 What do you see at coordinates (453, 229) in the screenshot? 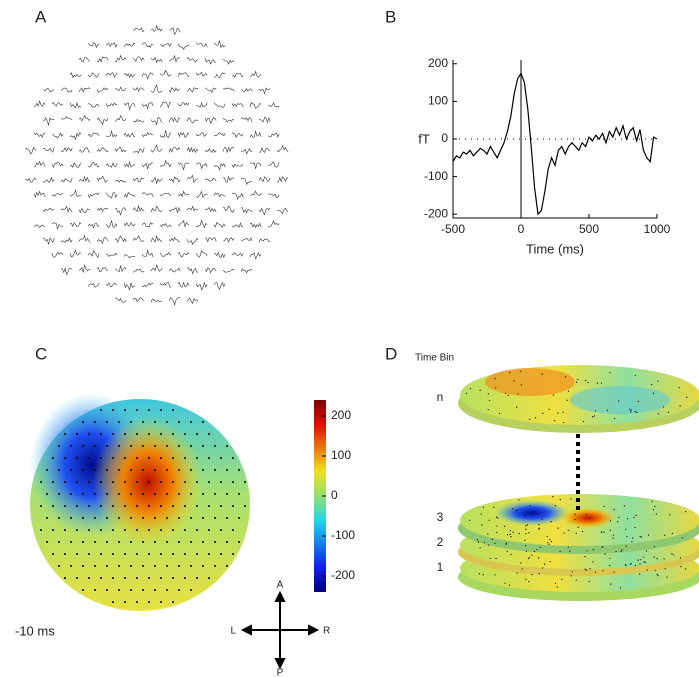
I see `x-tick-label: -500` at bounding box center [453, 229].